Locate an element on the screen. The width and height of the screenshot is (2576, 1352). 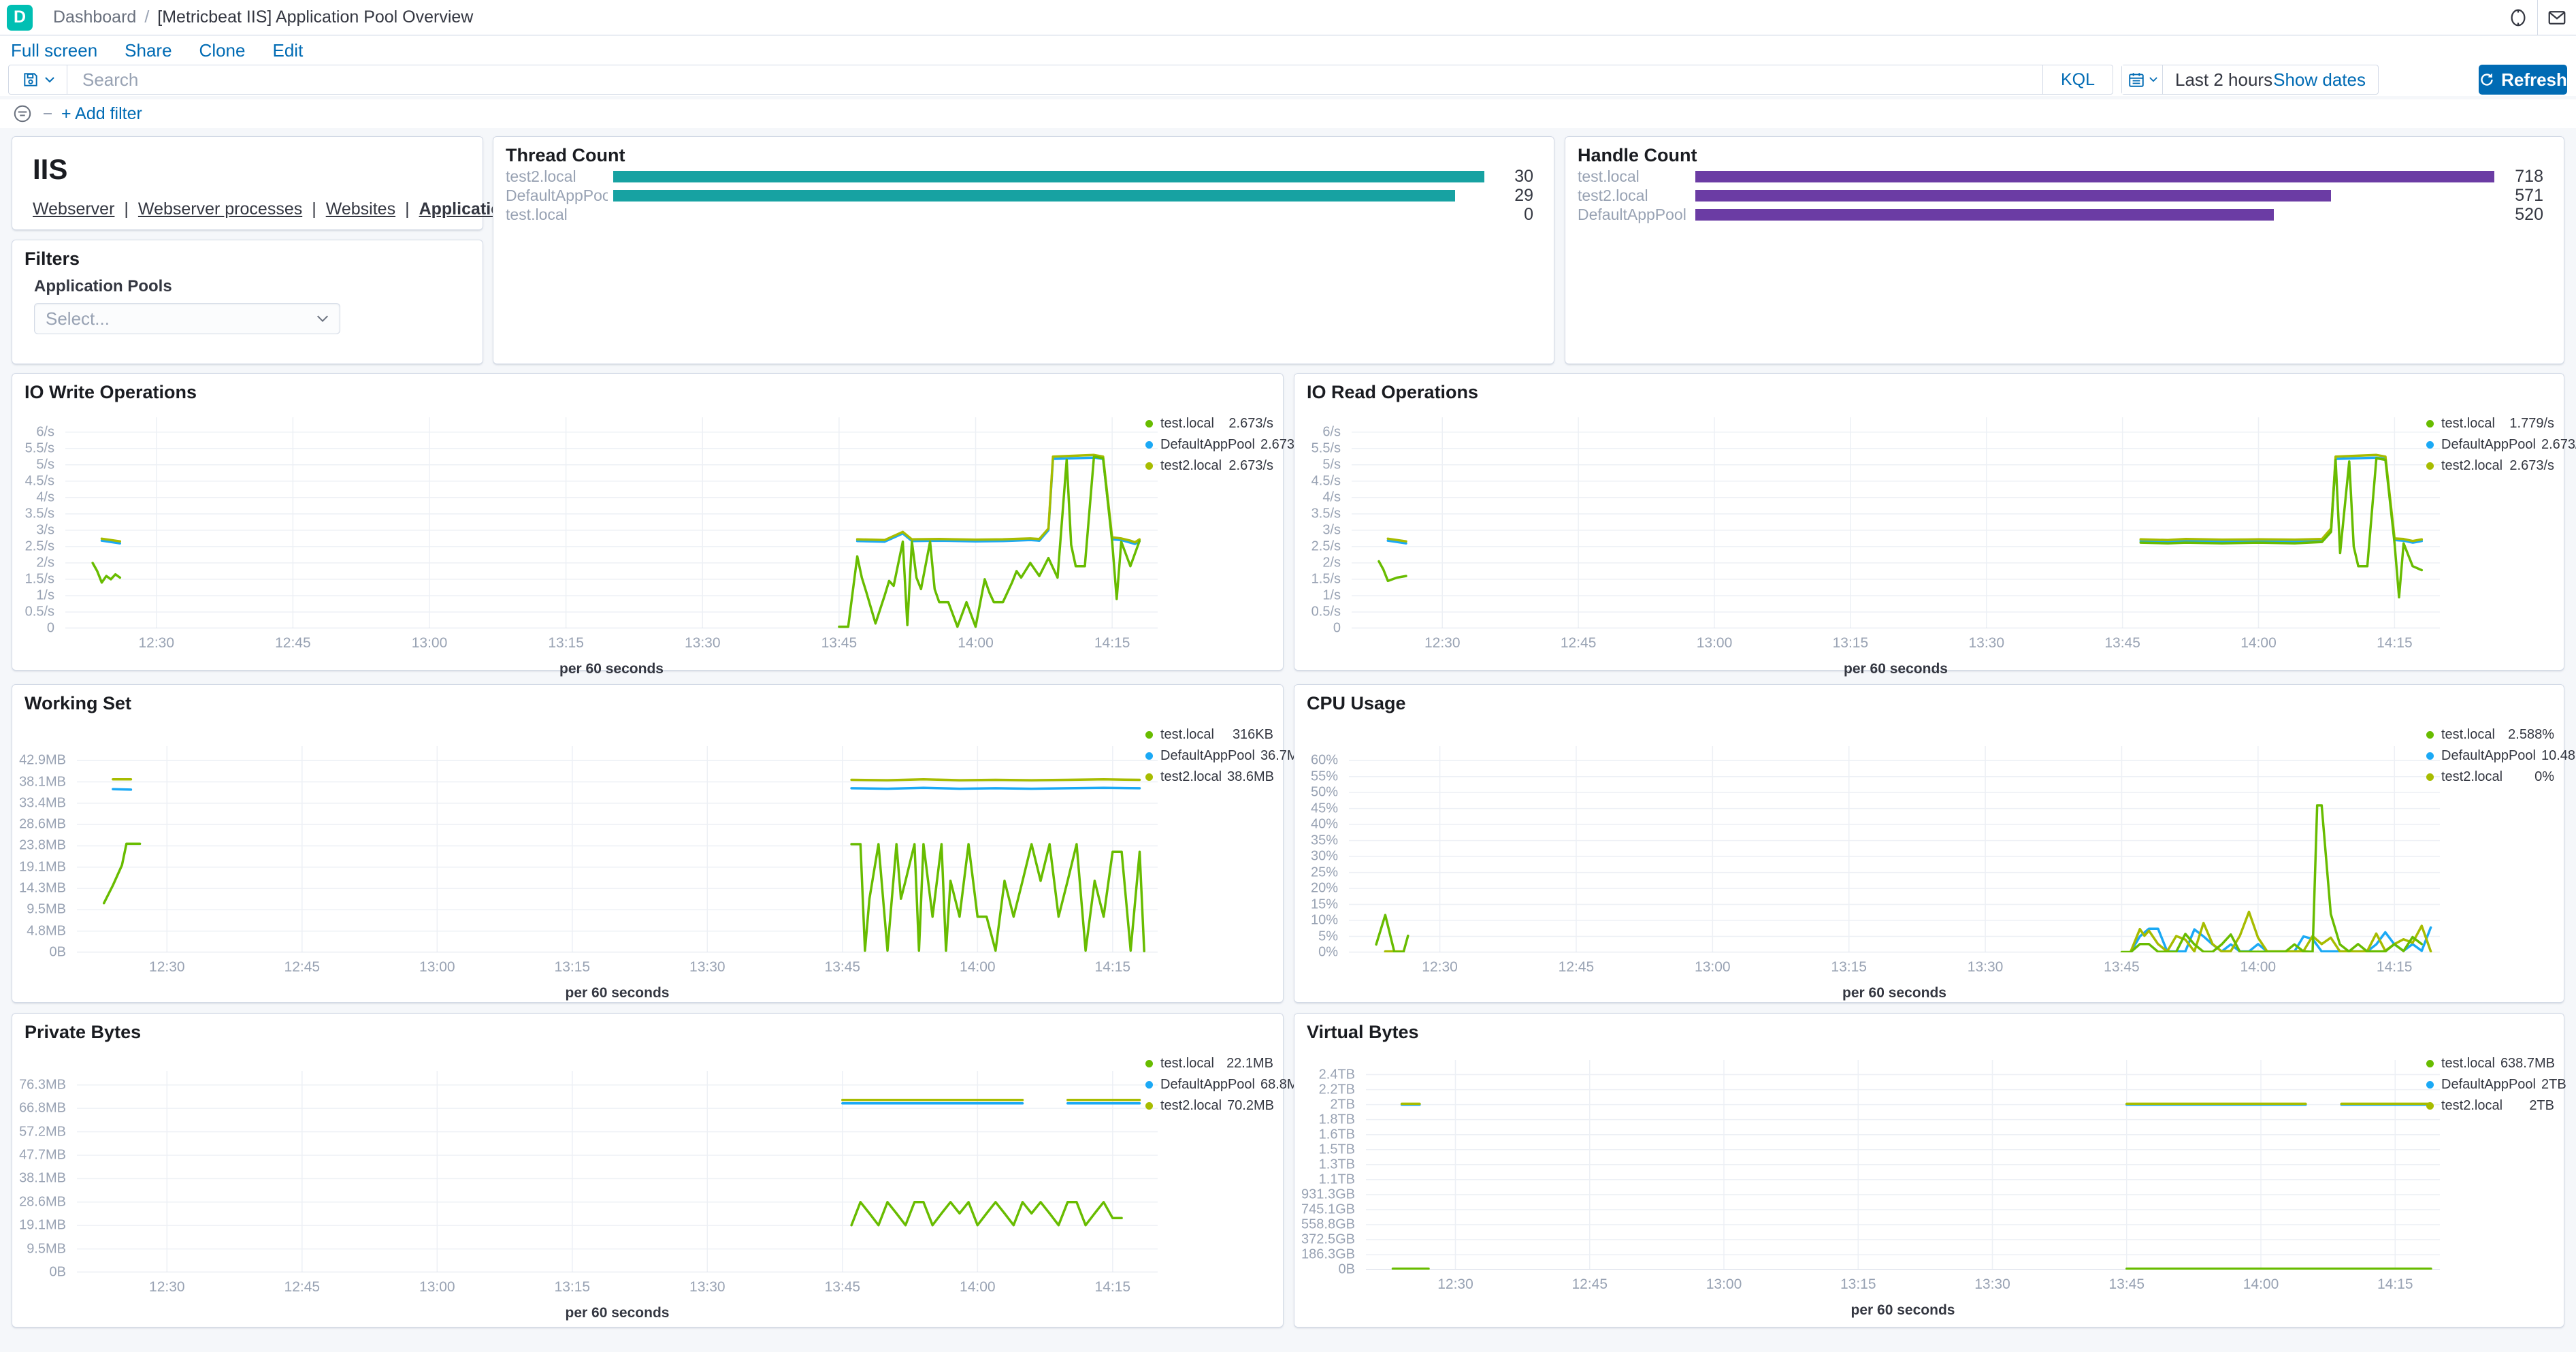
y-tick-label: 23.8MB is located at coordinates (42, 845).